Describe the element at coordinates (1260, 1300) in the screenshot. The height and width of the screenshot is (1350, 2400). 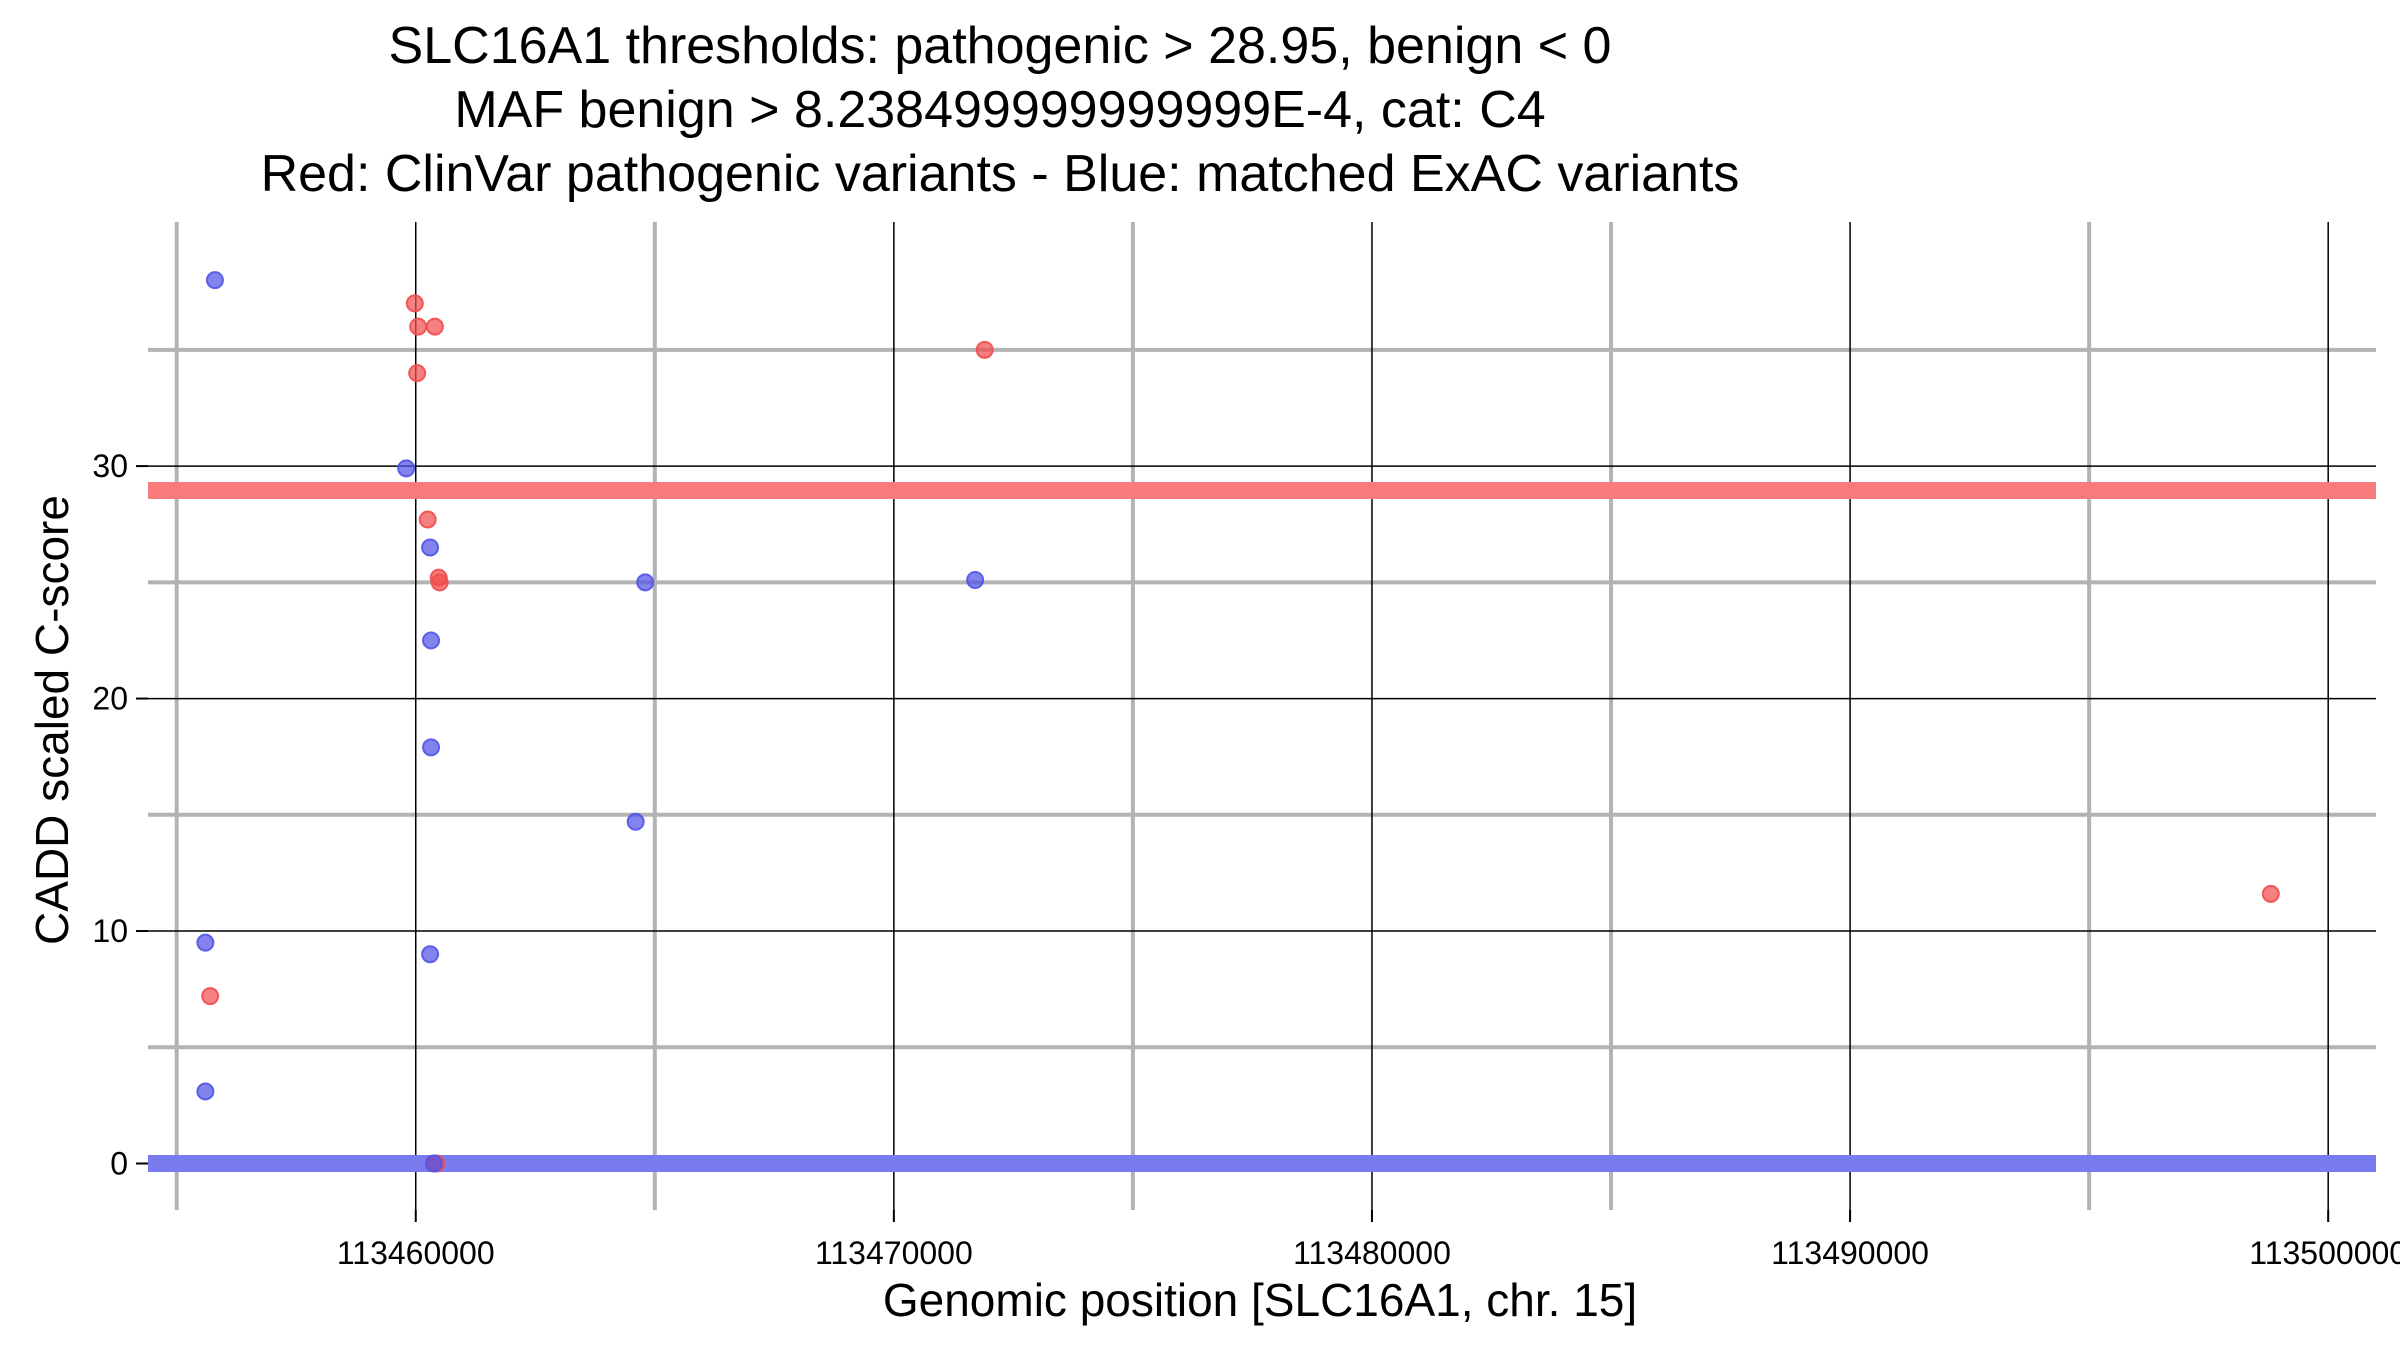
I see `x-axis-title: Genomic position [SLC16A1, chr. 15]` at that location.